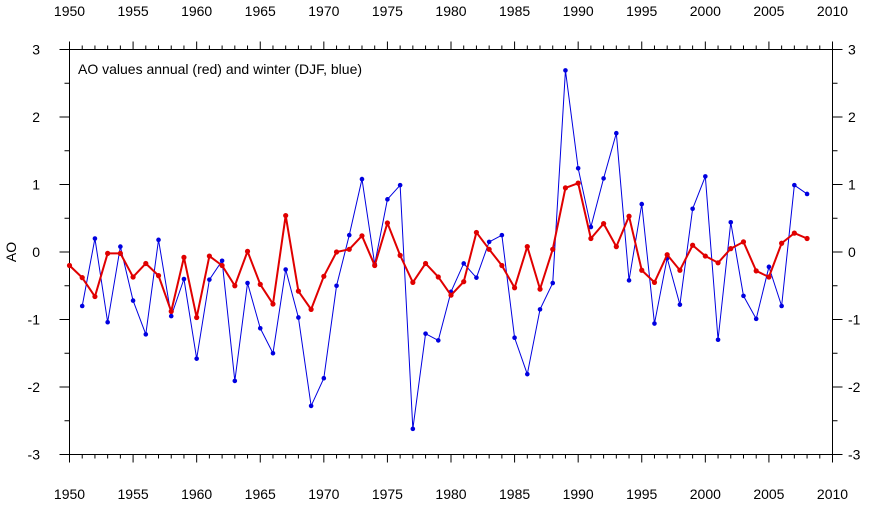  Describe the element at coordinates (852, 117) in the screenshot. I see `y-tick-label-right: 2` at that location.